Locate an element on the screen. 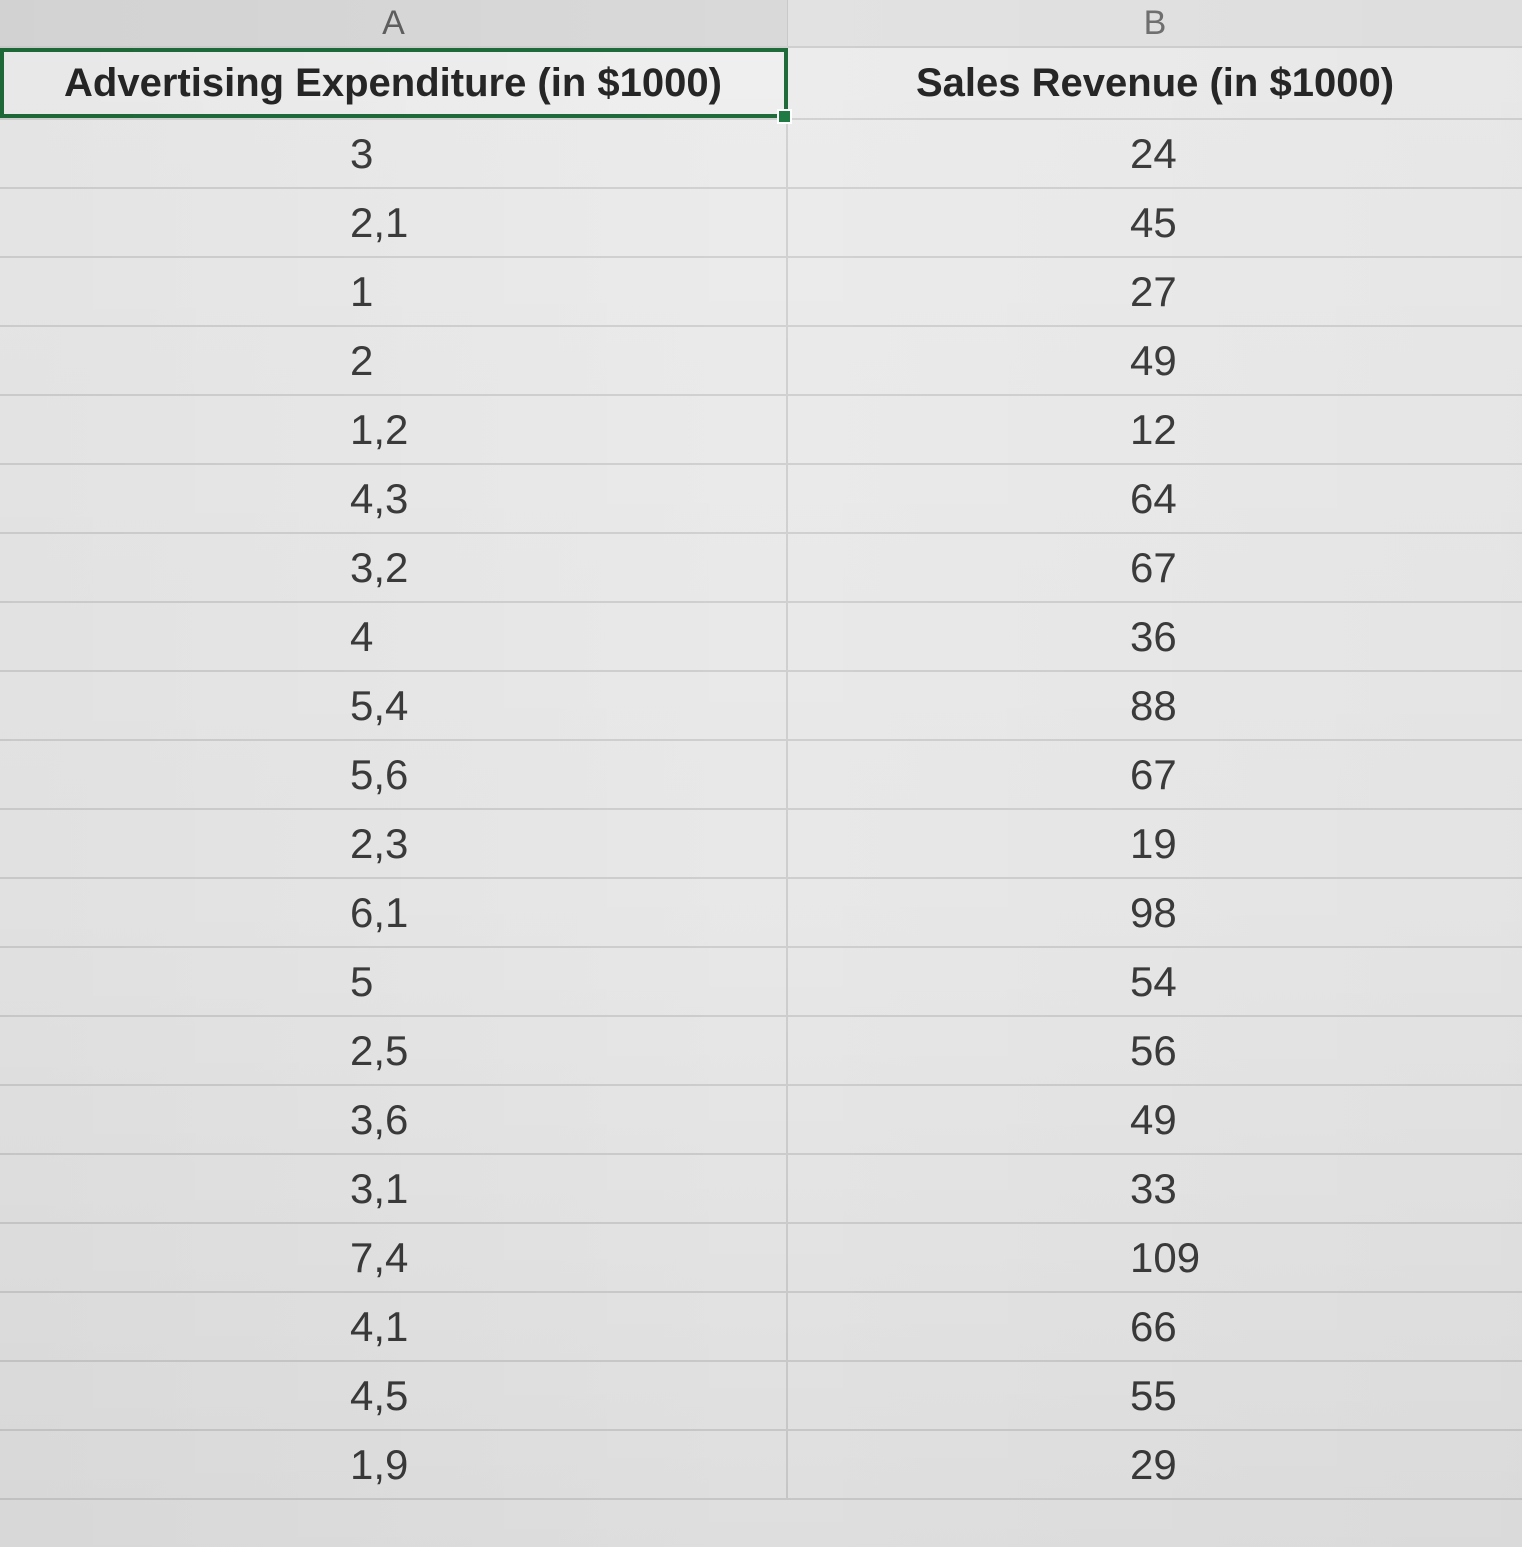 Image resolution: width=1522 pixels, height=1547 pixels. cell-b1-text: Sales Revenue (in $1000) is located at coordinates (1155, 82).